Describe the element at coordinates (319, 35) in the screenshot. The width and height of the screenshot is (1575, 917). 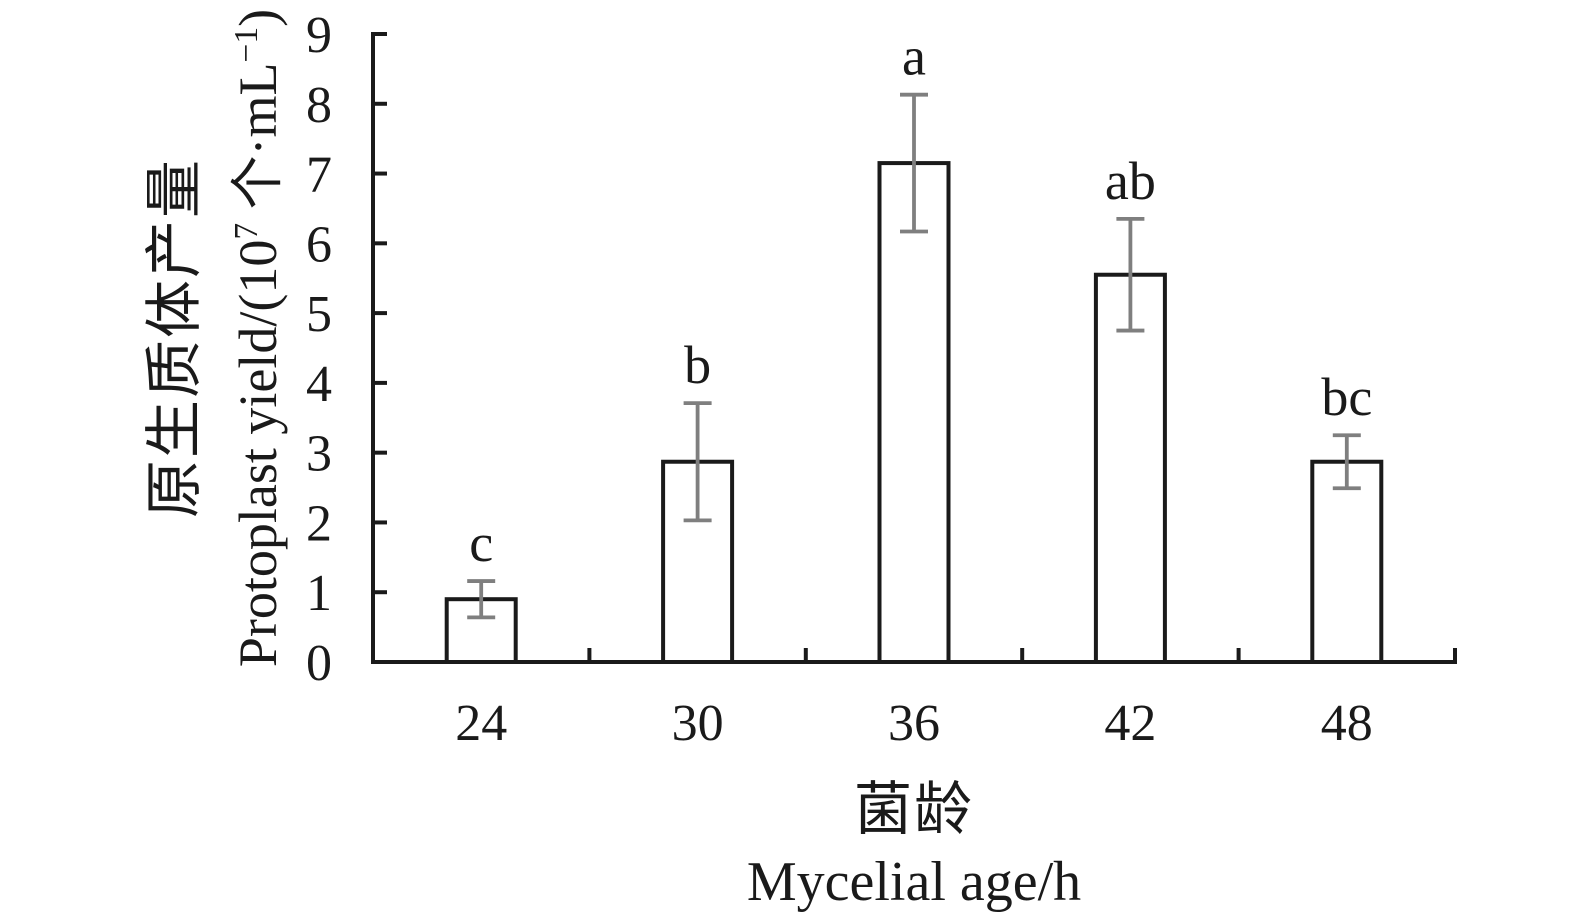
I see `y-tick-label: 9` at that location.